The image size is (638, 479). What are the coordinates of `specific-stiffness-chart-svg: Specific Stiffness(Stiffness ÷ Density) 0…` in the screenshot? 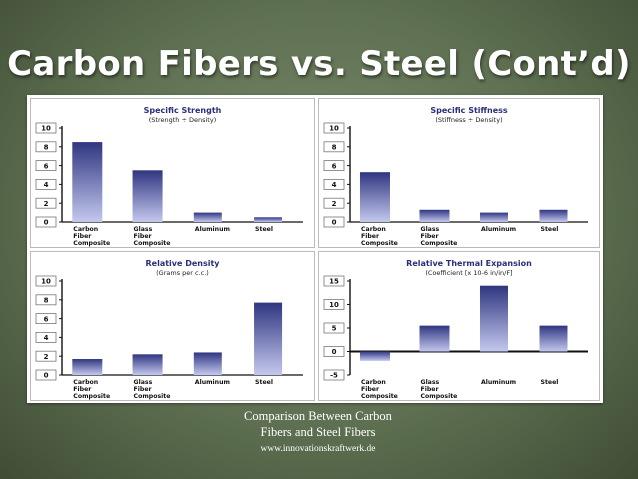 It's located at (459, 173).